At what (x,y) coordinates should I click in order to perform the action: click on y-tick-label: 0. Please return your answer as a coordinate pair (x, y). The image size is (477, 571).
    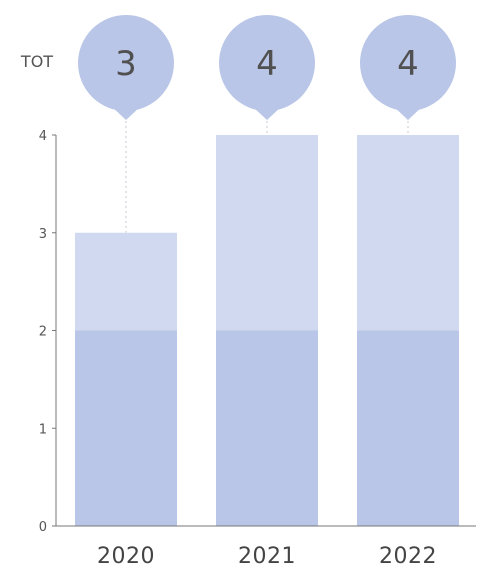
    Looking at the image, I should click on (43, 527).